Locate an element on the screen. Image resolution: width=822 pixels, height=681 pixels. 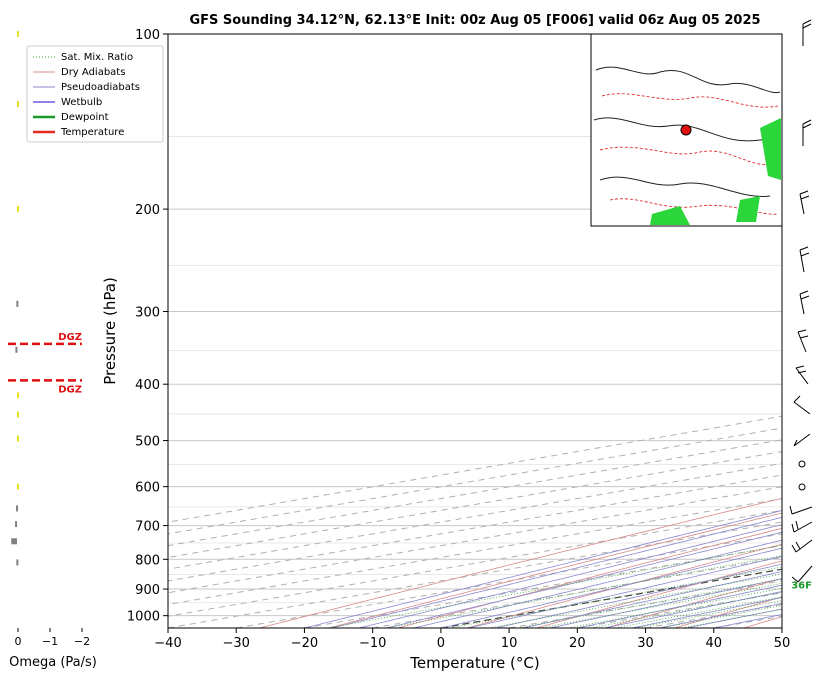
sounding-location-marker is located at coordinates (686, 130).